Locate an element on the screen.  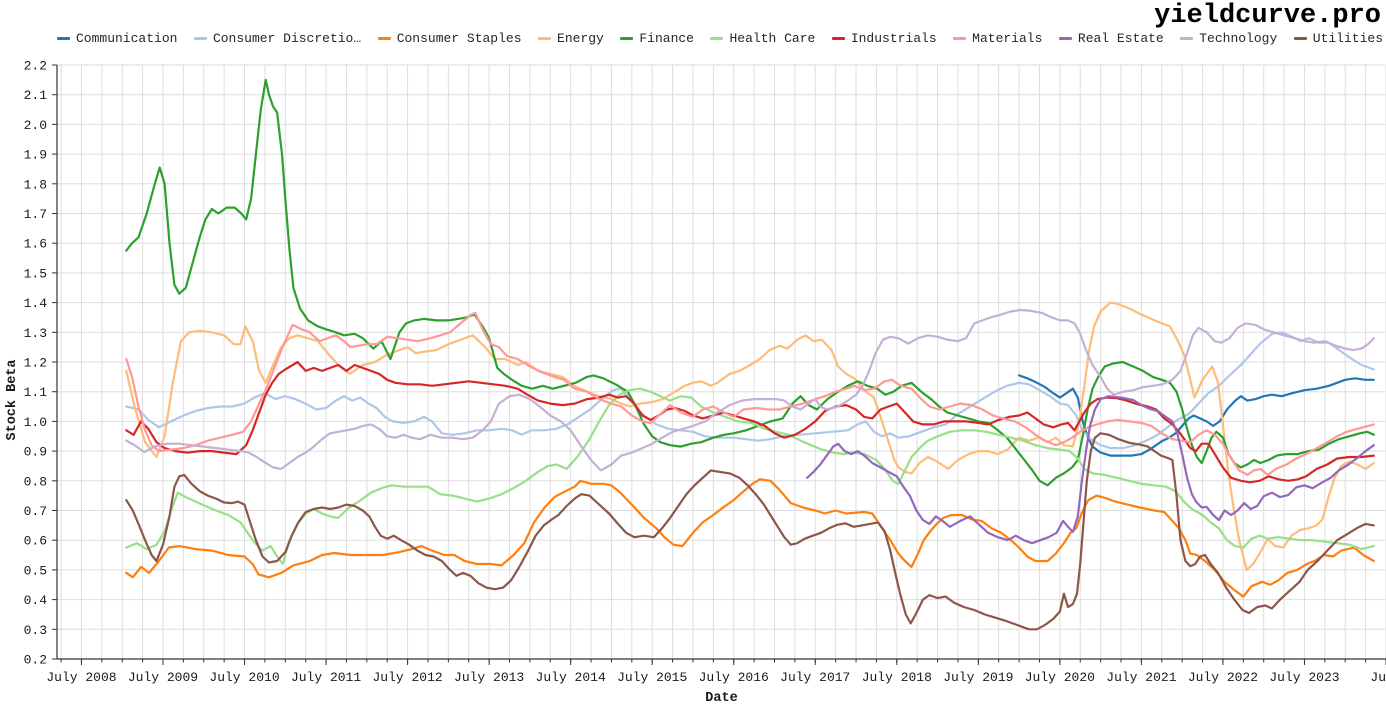
y-tick-label: 0.3 is located at coordinates (35, 630).